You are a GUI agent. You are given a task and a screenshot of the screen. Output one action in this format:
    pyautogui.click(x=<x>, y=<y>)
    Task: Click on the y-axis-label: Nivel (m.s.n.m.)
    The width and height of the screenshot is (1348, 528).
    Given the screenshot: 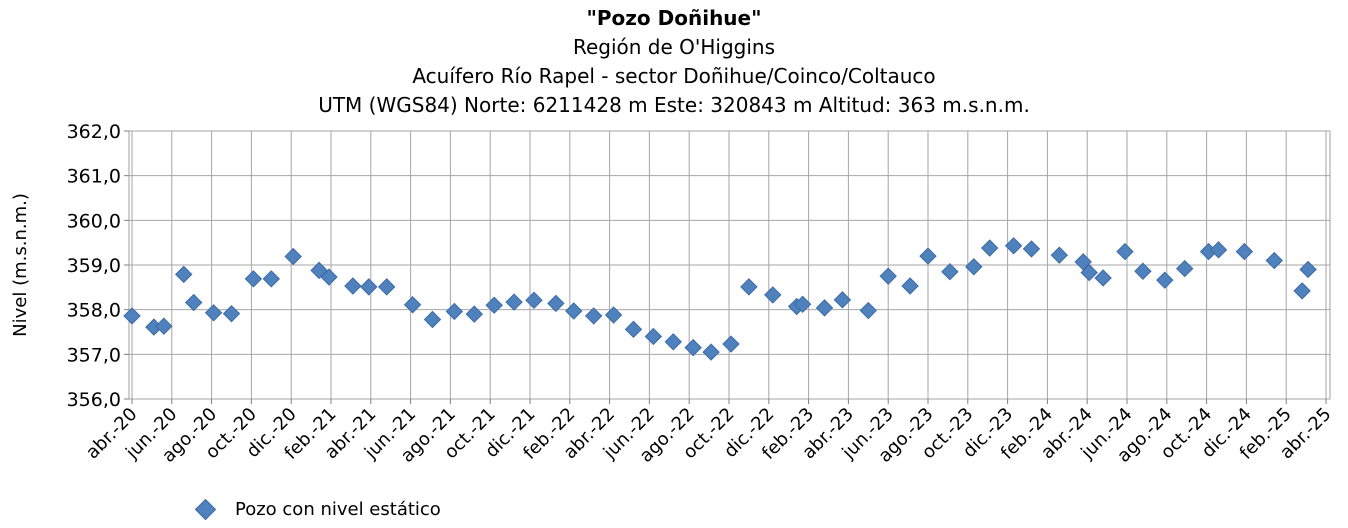 What is the action you would take?
    pyautogui.click(x=20, y=265)
    